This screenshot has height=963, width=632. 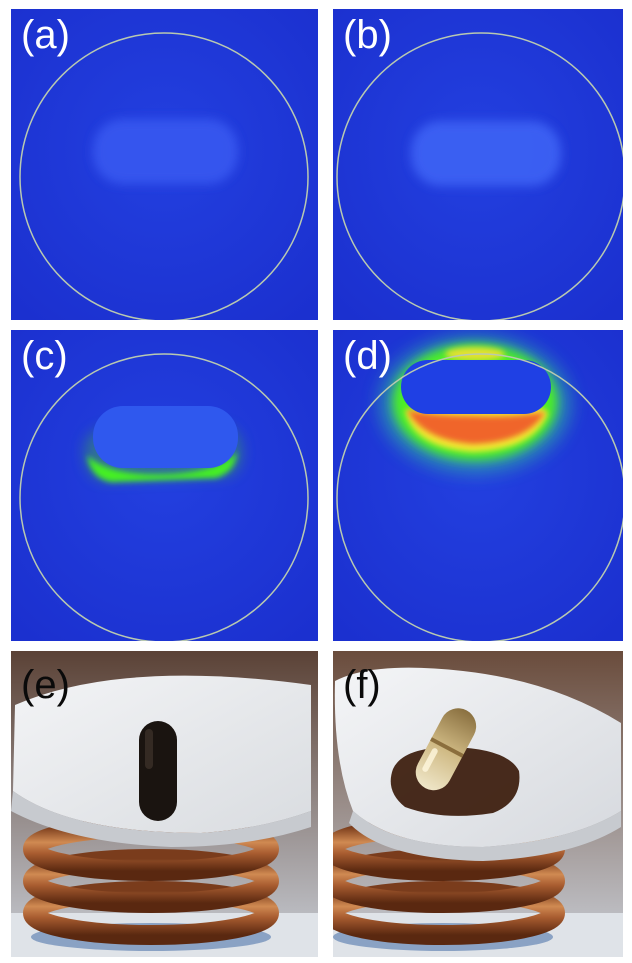 What do you see at coordinates (446, 749) in the screenshot?
I see `capsule-shell` at bounding box center [446, 749].